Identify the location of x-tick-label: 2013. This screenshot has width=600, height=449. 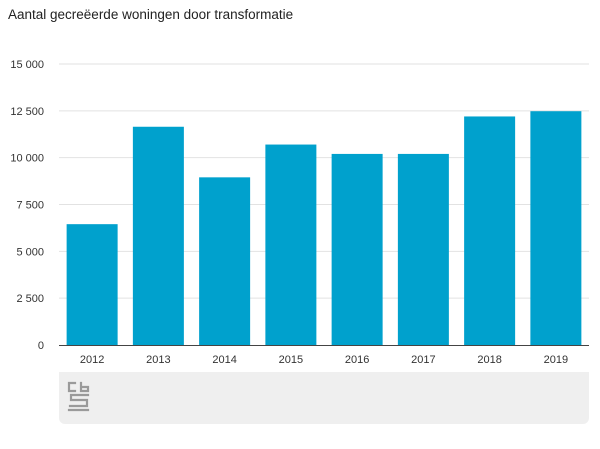
(158, 360).